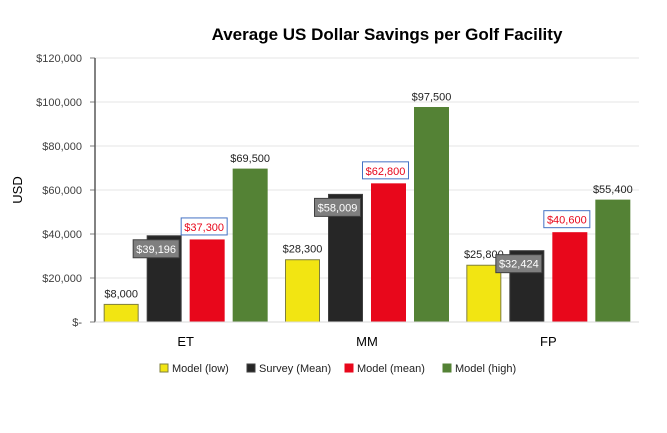 The height and width of the screenshot is (433, 667). What do you see at coordinates (485, 369) in the screenshot?
I see `legend-entry: Model (high)` at bounding box center [485, 369].